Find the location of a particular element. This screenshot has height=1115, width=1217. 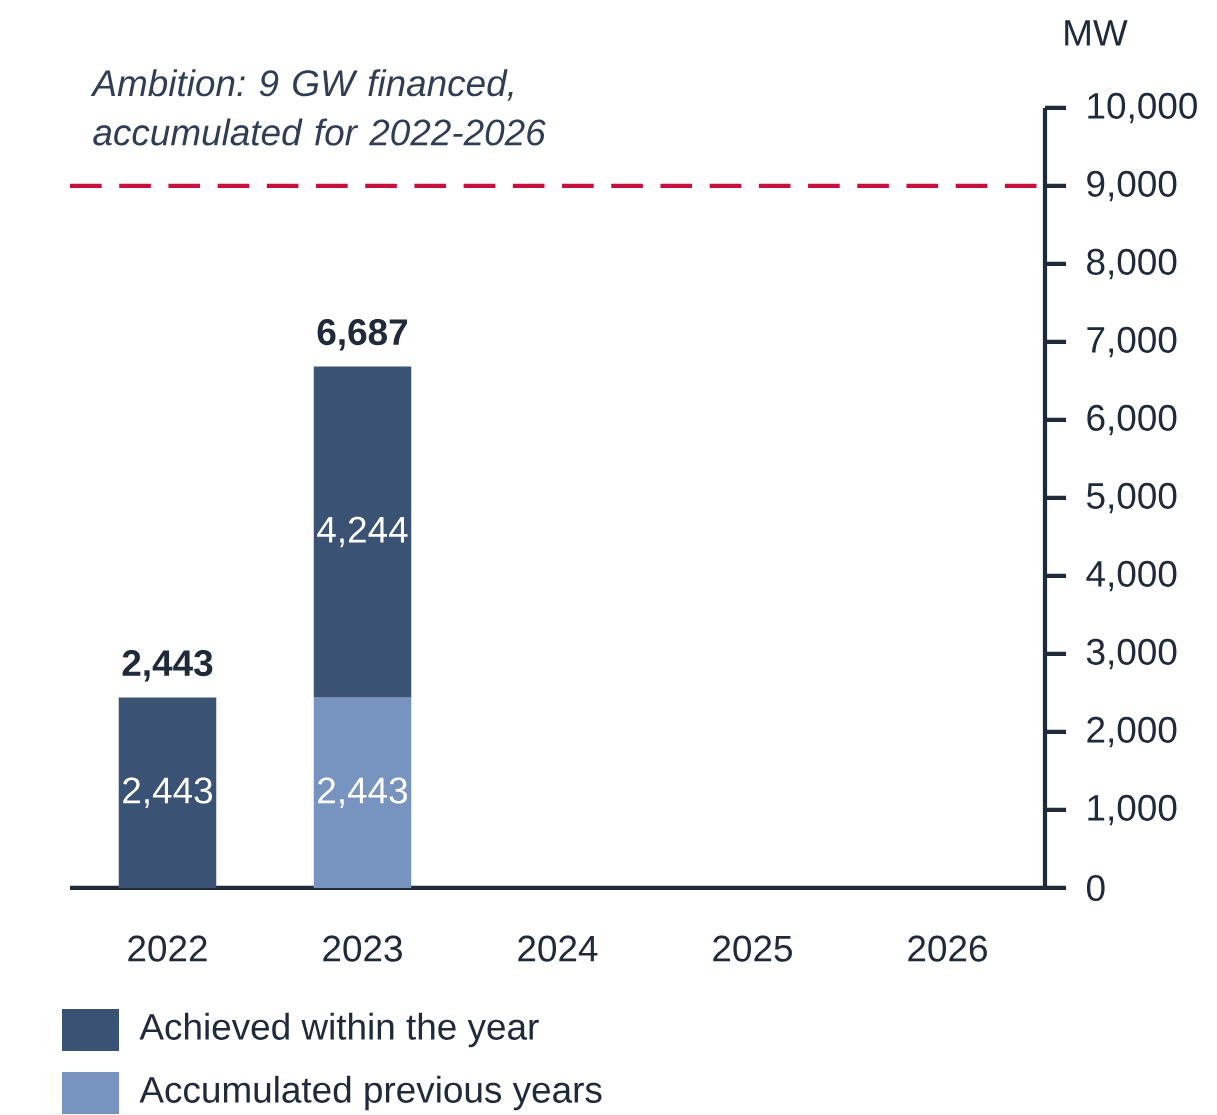

y-tick-label: 3,000 is located at coordinates (1131, 654).